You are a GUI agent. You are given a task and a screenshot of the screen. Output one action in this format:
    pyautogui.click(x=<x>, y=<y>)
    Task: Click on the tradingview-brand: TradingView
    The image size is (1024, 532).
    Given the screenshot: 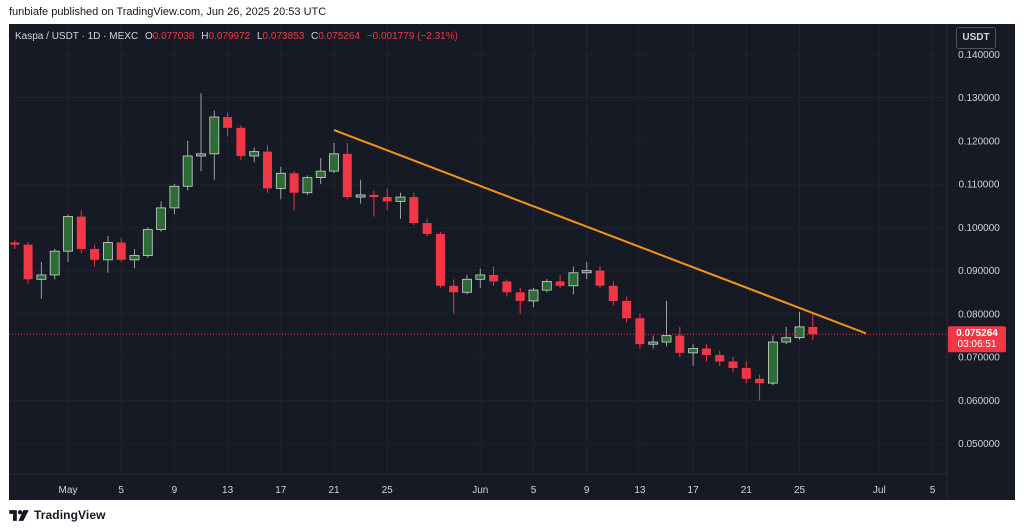 What is the action you would take?
    pyautogui.click(x=57, y=515)
    